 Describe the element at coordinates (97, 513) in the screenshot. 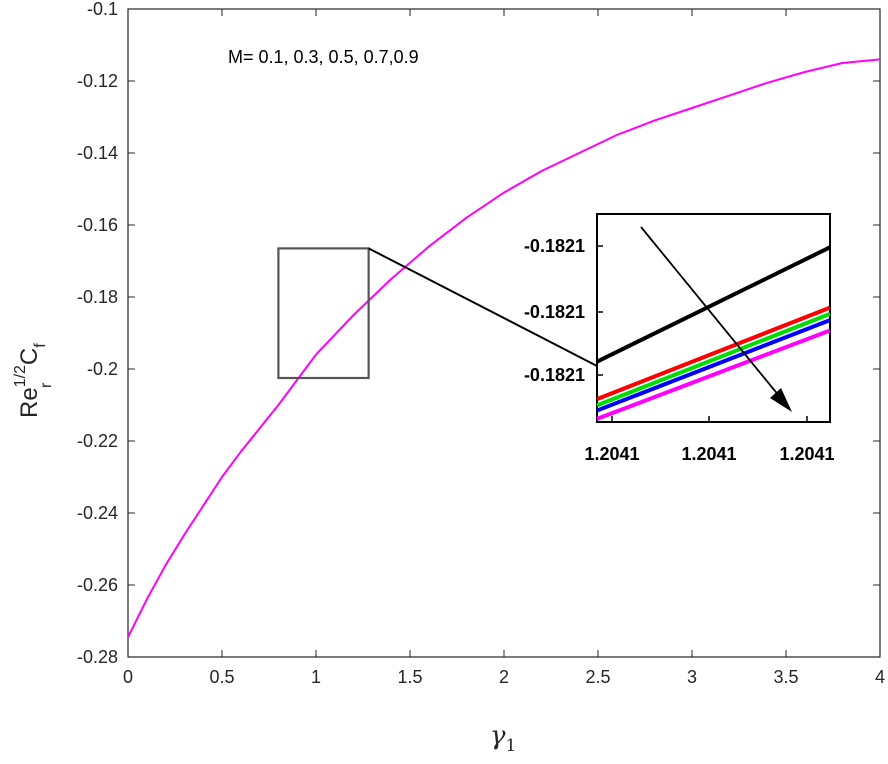

I see `y-tick-label: -0.24` at that location.